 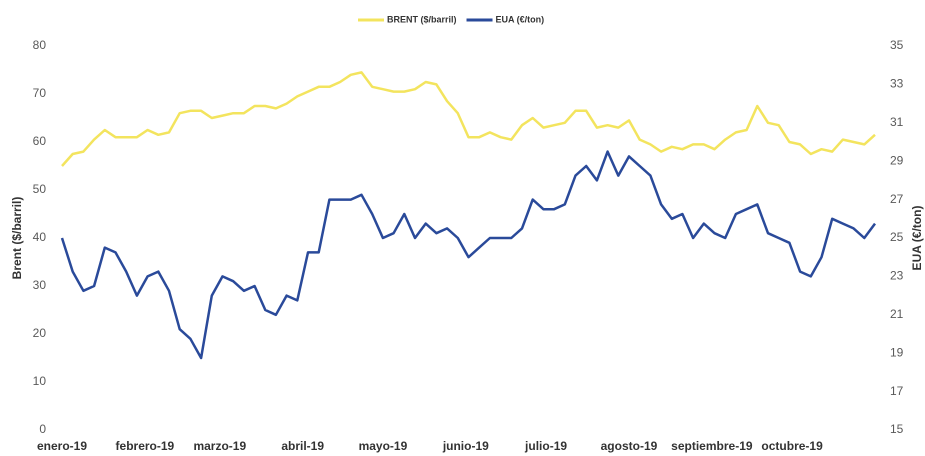 What do you see at coordinates (545, 446) in the screenshot?
I see `x-tick-label: julio-19` at bounding box center [545, 446].